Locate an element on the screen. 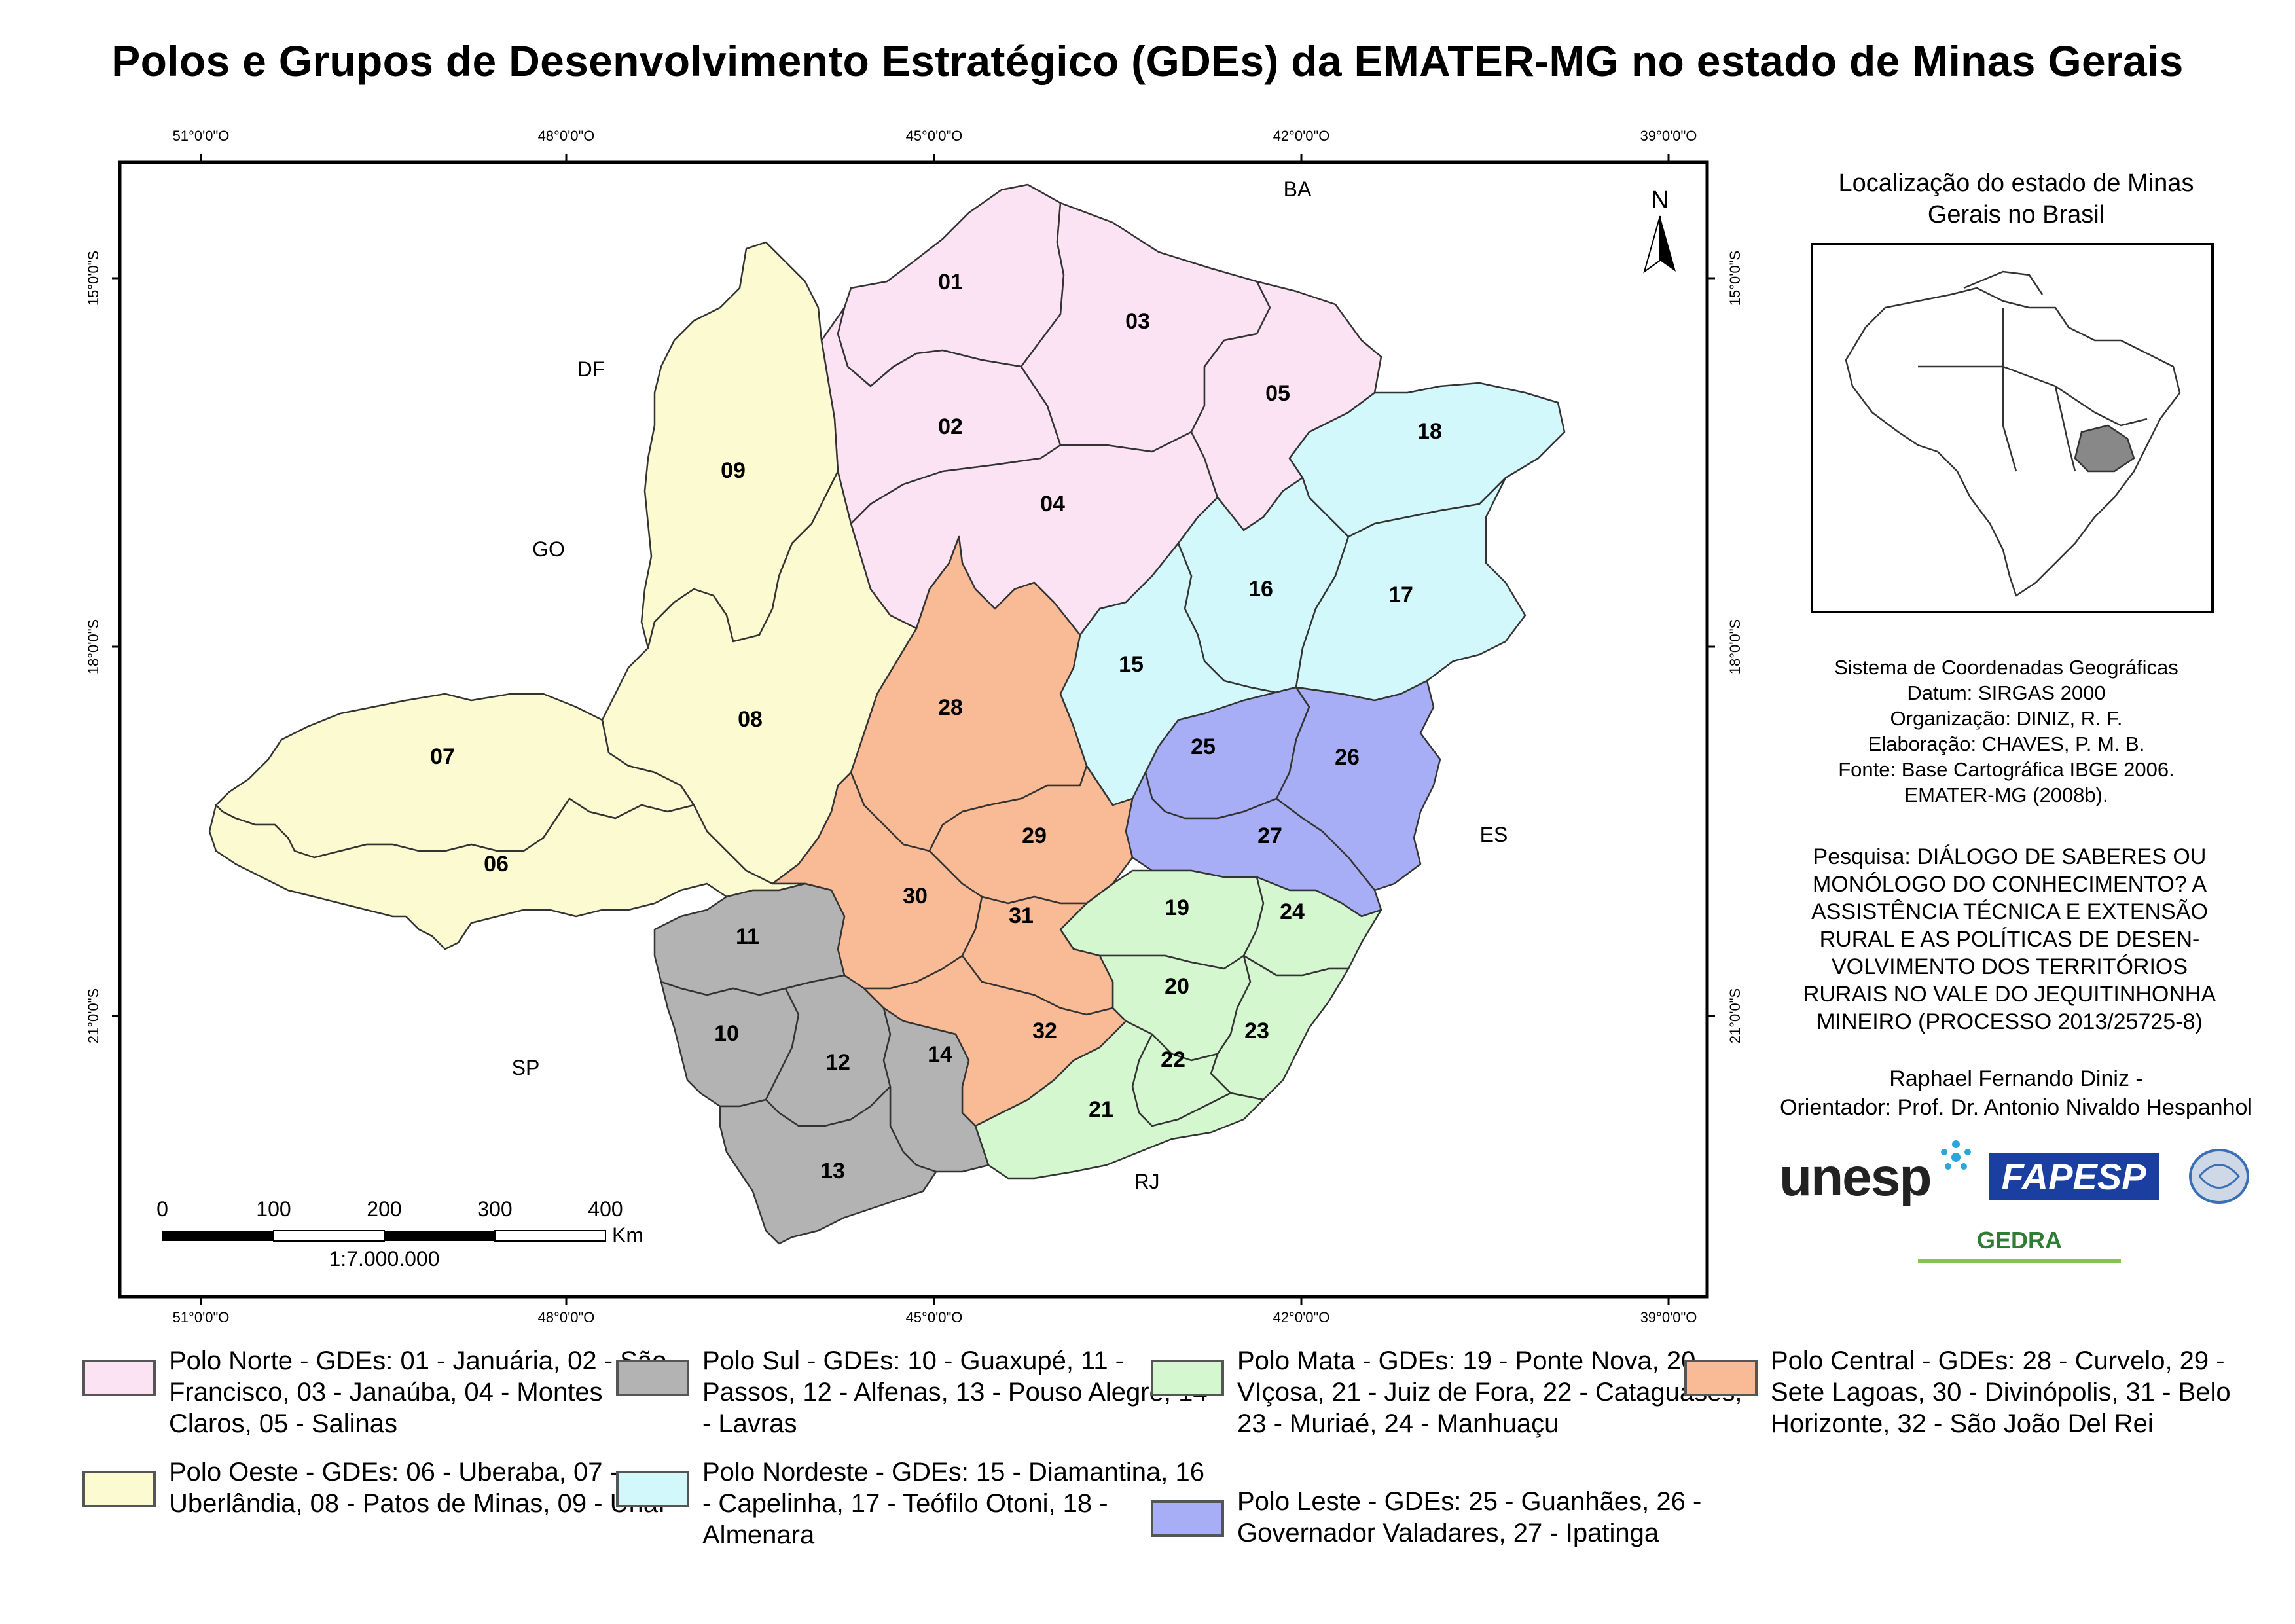 The height and width of the screenshot is (1624, 2295). polo-leste-regions is located at coordinates (1283, 798).